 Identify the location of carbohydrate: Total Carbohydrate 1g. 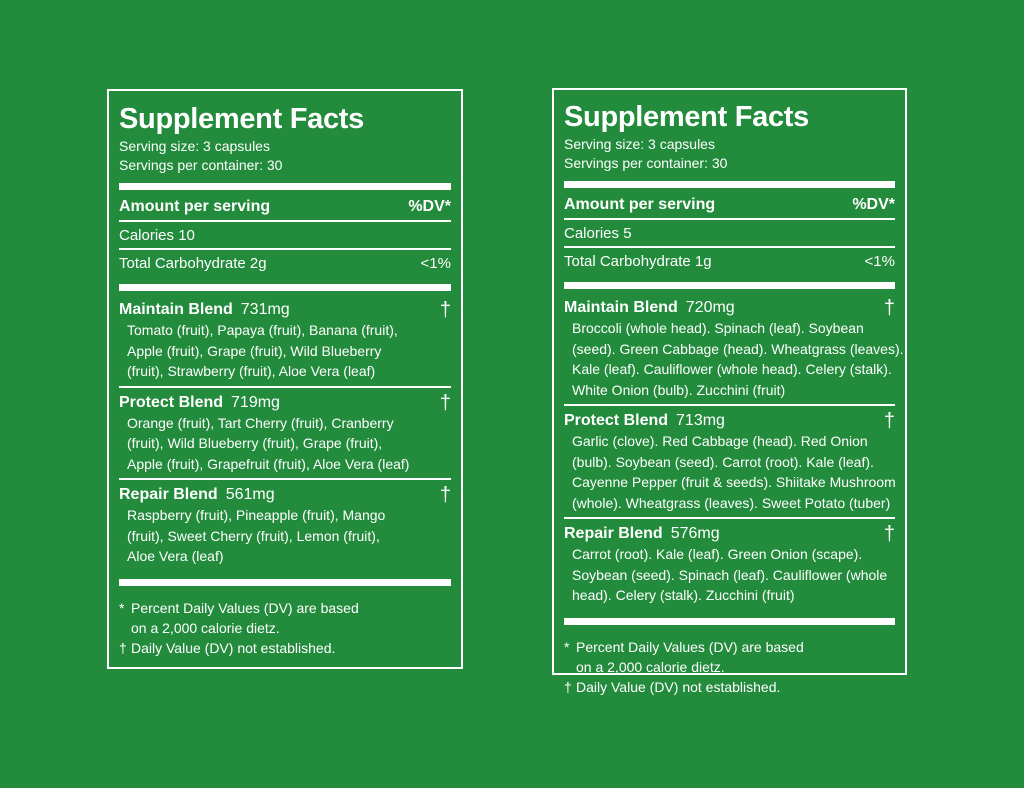
(638, 261).